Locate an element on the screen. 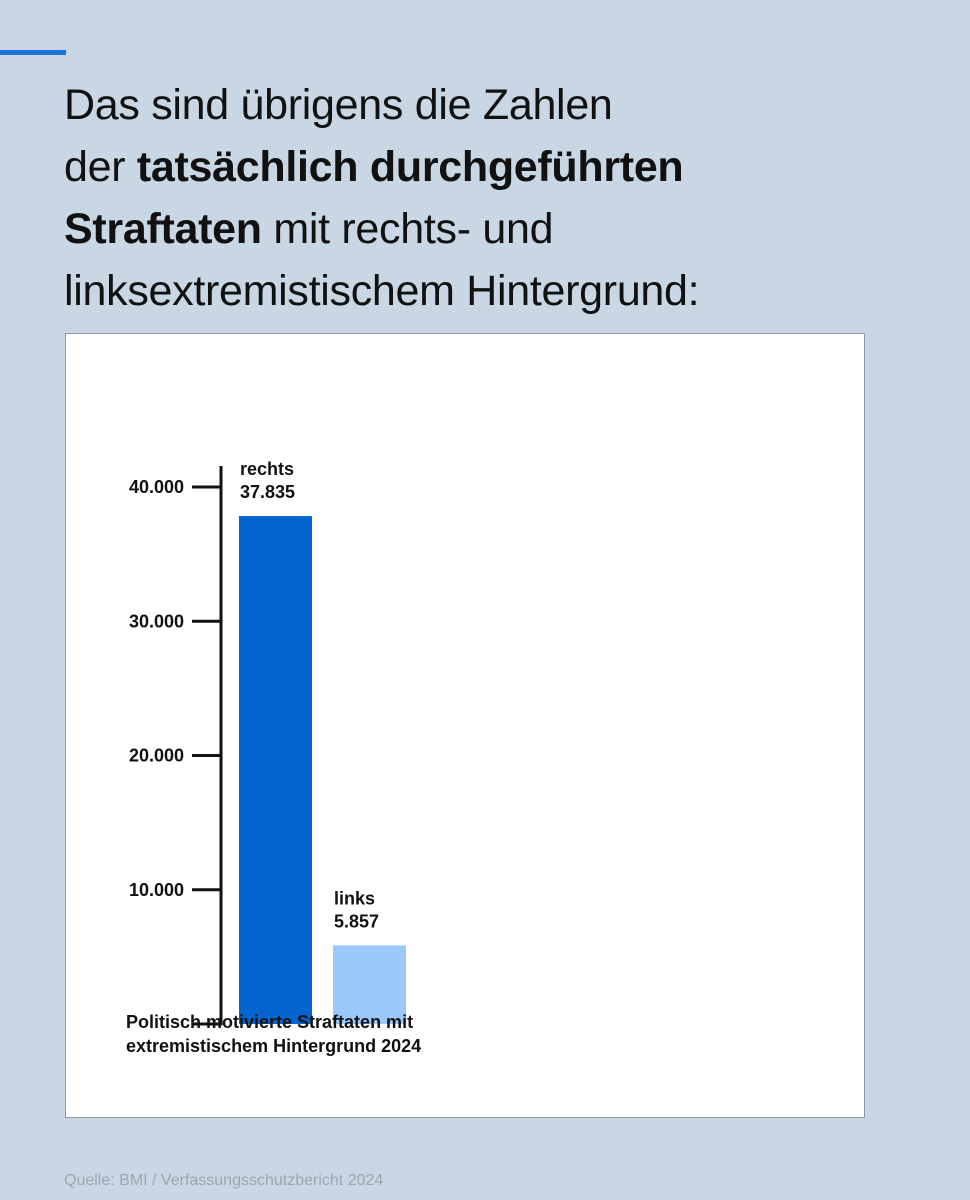 This screenshot has width=970, height=1200. chart-caption-line-1: Politisch motivierte Straftaten mit is located at coordinates (270, 1022).